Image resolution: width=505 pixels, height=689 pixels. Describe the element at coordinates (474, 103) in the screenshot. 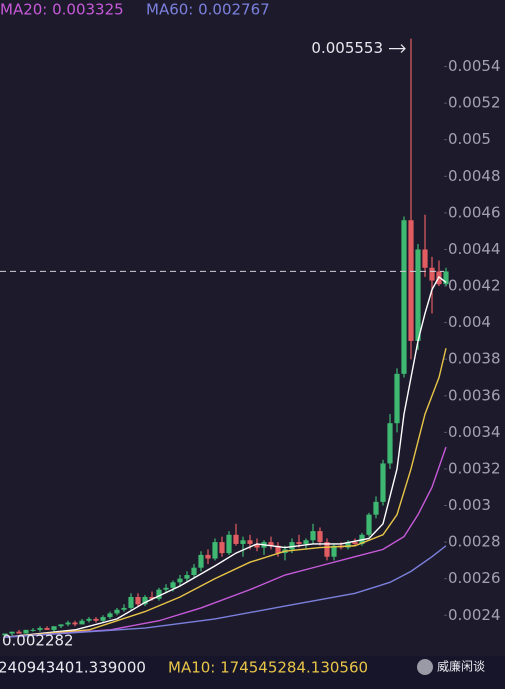

I see `y-tick-label: 0.0052` at that location.